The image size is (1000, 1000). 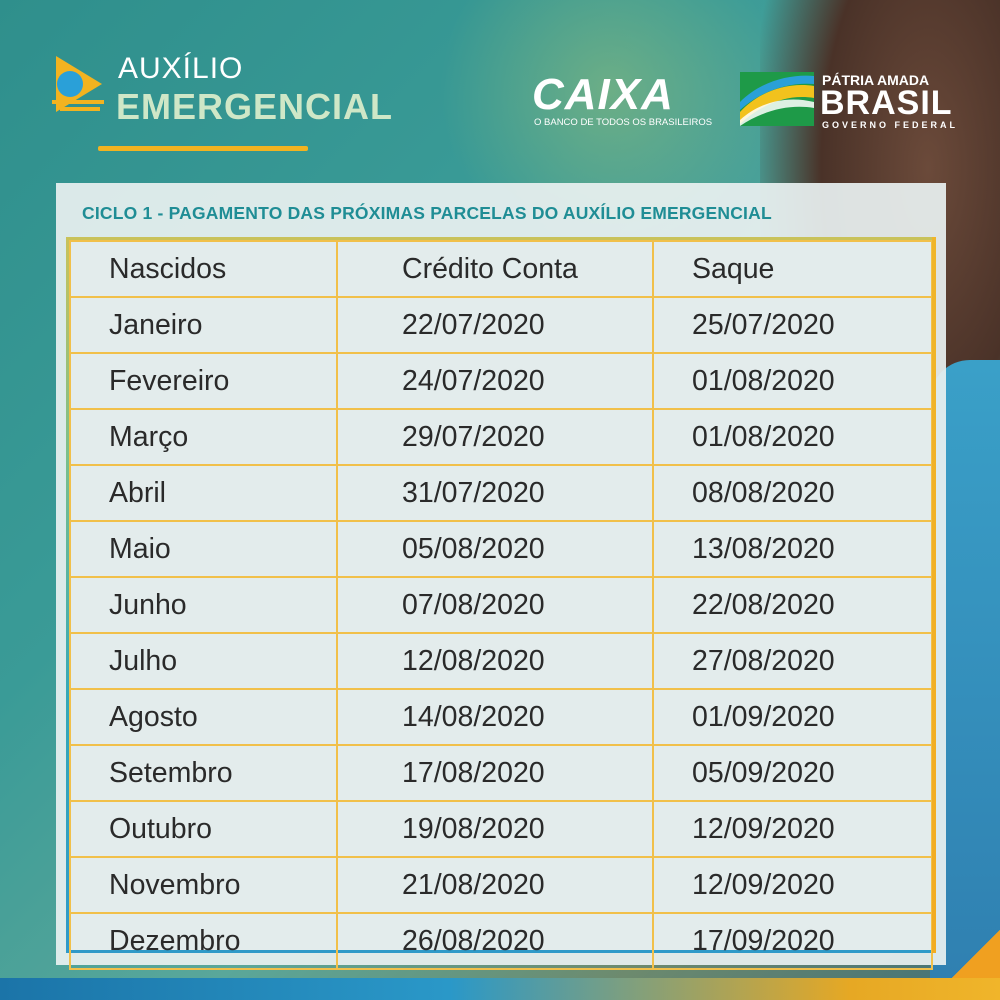 I want to click on table-row: Outubro 19/08/2020 12/09/2020, so click(x=501, y=829).